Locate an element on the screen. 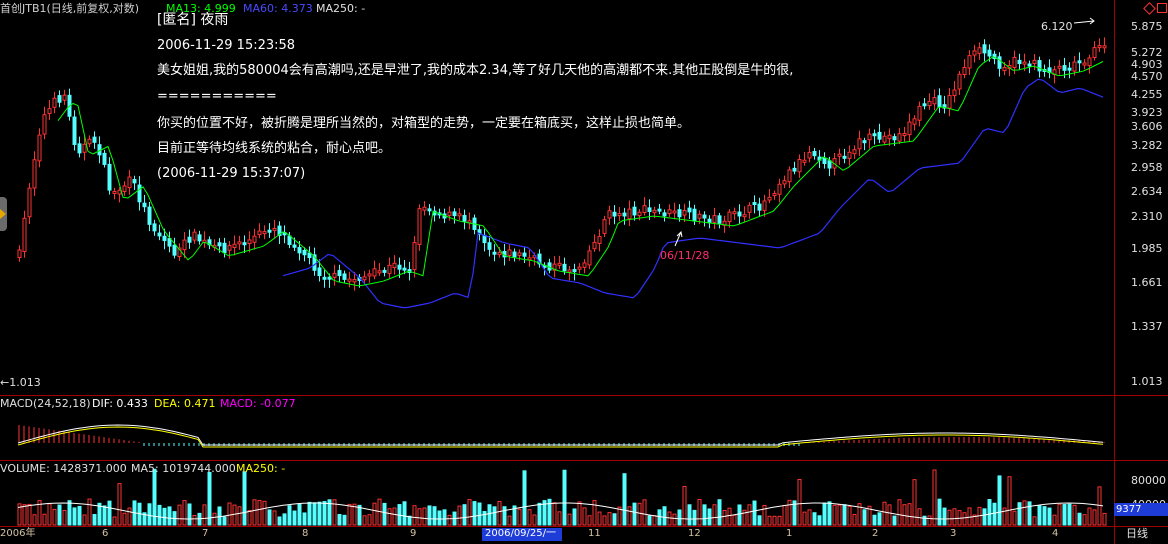 This screenshot has width=1168, height=544. vol-ma250-label: MA250: - is located at coordinates (261, 468).